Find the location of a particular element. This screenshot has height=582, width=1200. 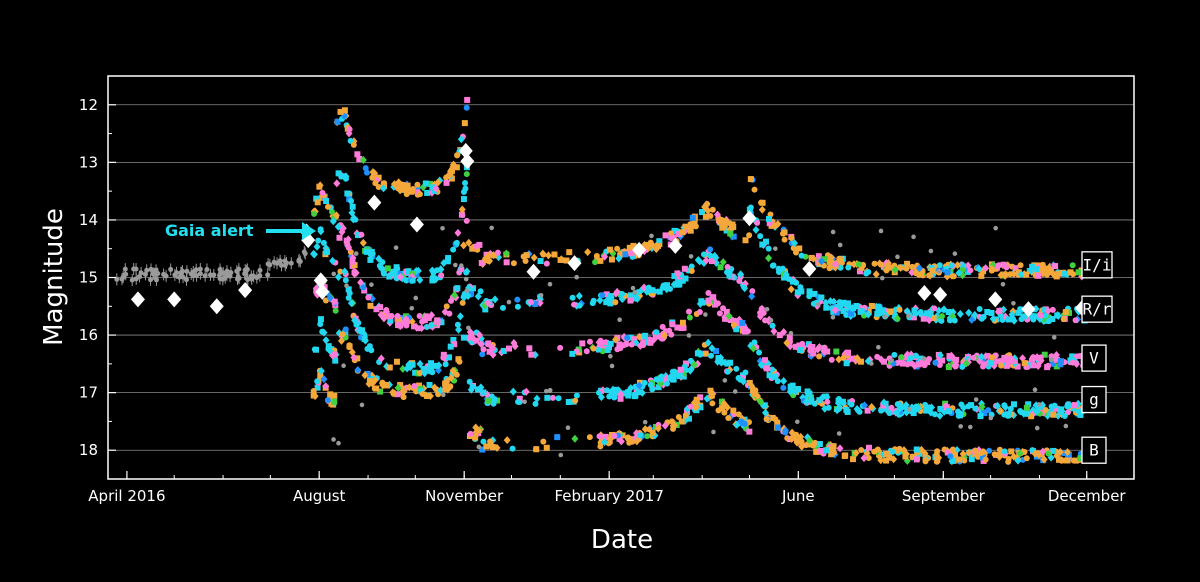

band-label-B: B is located at coordinates (1094, 450).